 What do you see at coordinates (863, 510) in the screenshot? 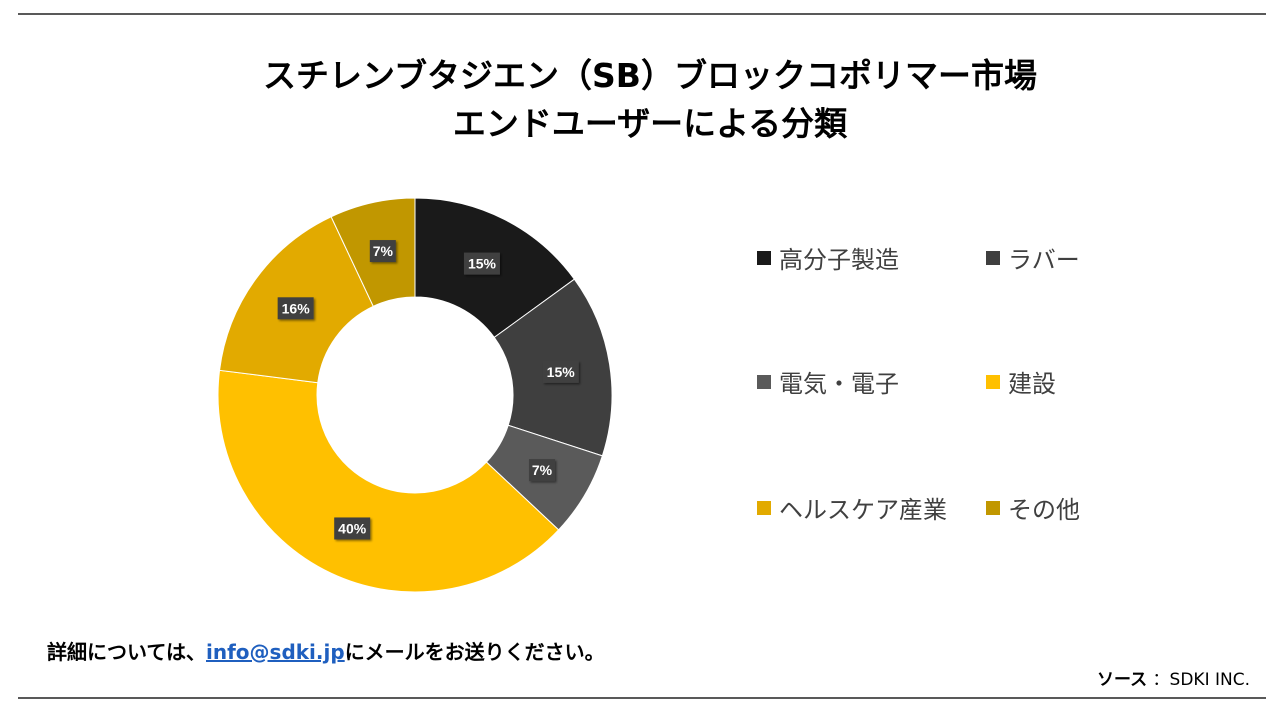
I see `legend-label: ヘルスケア産業` at bounding box center [863, 510].